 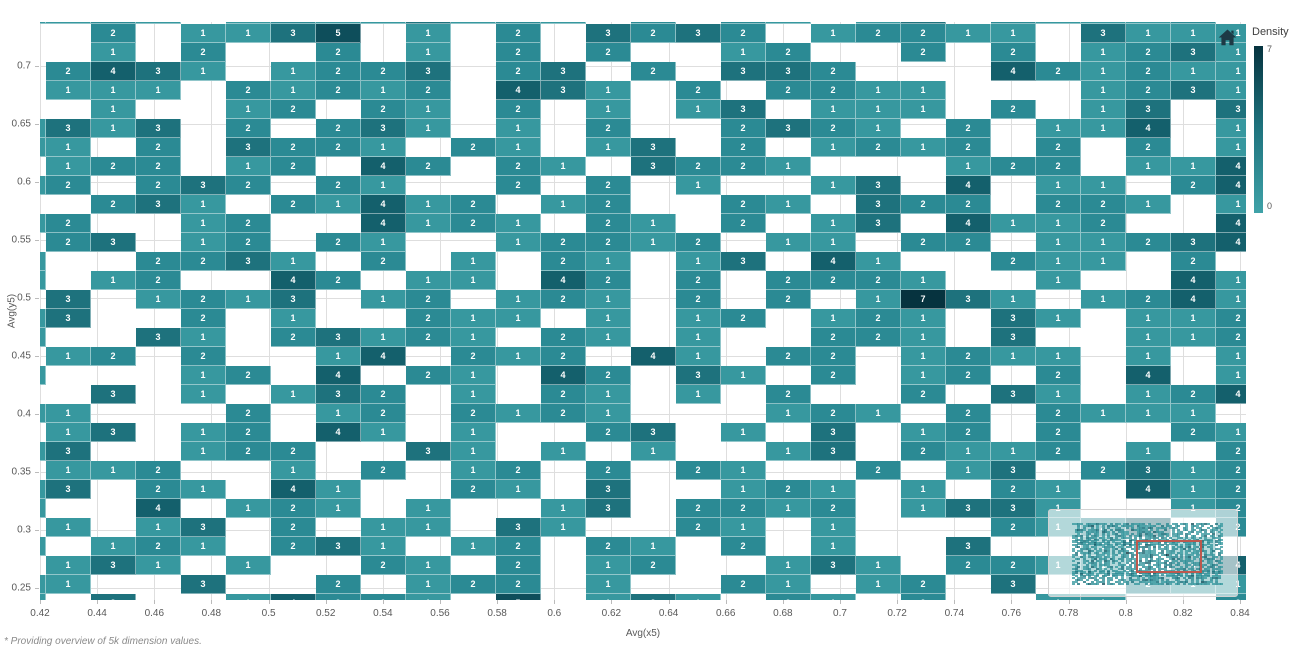 What do you see at coordinates (923, 299) in the screenshot?
I see `heatmap-cell: 7` at bounding box center [923, 299].